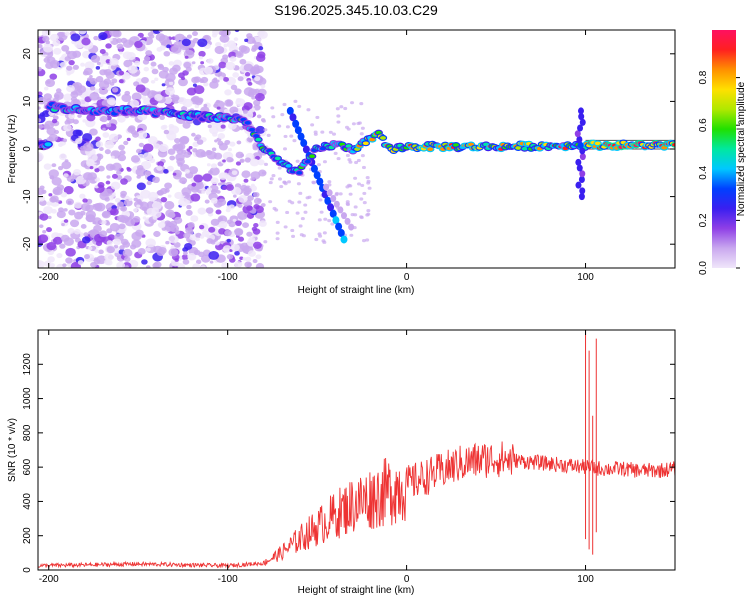 The image size is (750, 605). I want to click on disturbance-blob, so click(579, 168).